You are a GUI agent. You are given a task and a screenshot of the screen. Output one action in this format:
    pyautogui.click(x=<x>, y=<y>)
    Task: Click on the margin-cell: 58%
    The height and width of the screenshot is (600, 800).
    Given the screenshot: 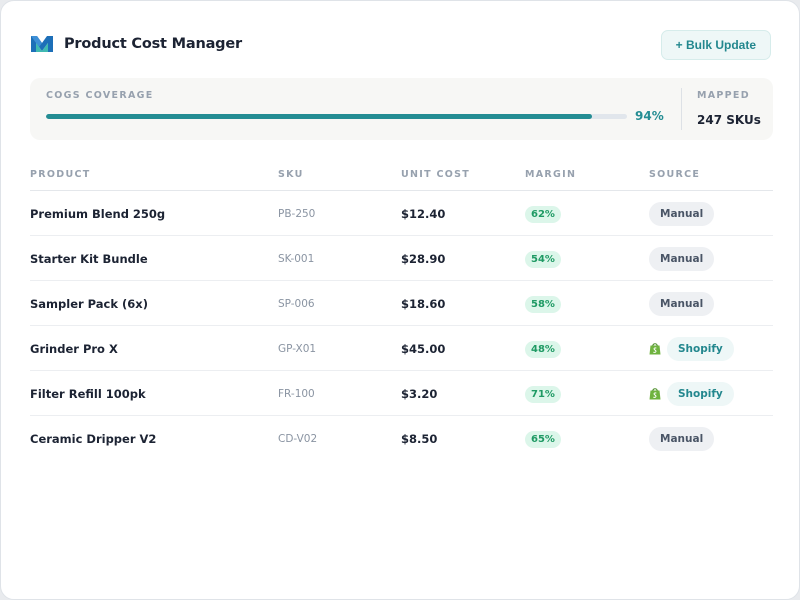 What is the action you would take?
    pyautogui.click(x=543, y=303)
    